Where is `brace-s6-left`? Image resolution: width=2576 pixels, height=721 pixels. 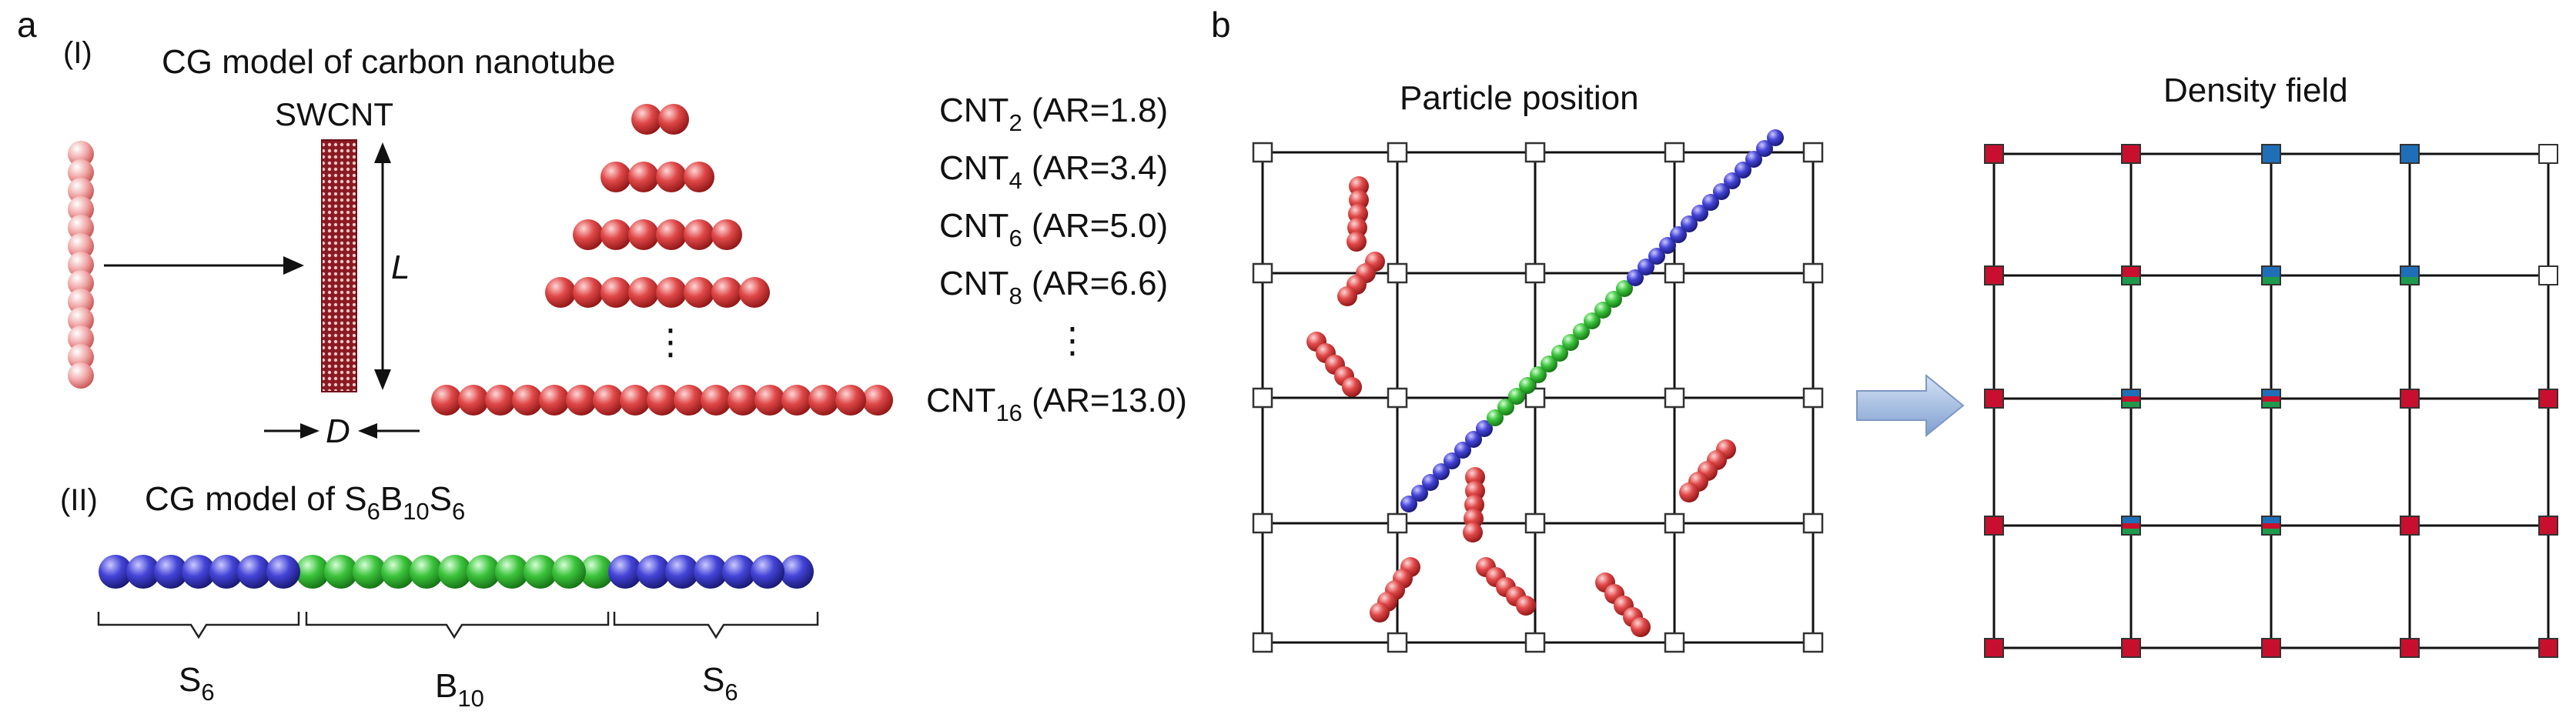 brace-s6-left is located at coordinates (199, 626).